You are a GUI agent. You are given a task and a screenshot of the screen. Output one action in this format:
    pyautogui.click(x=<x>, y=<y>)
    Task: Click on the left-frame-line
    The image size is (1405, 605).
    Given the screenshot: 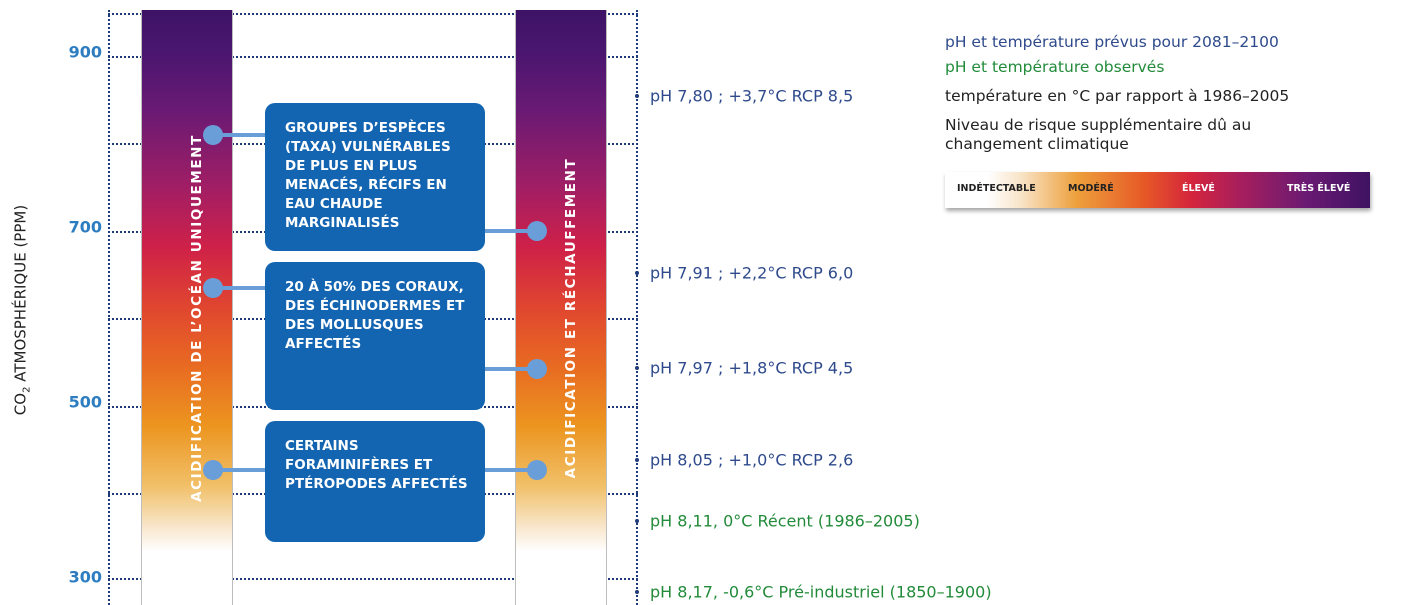 What is the action you would take?
    pyautogui.click(x=109, y=307)
    